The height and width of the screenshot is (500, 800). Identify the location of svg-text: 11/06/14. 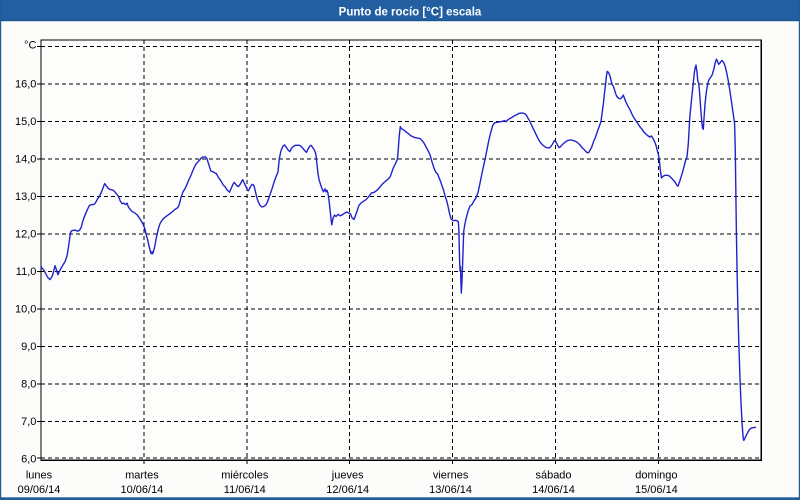
(245, 490).